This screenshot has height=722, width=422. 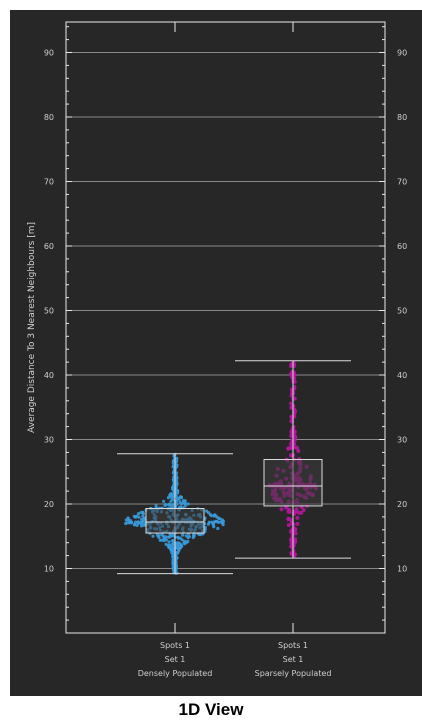 I want to click on y-tick-label-left: 40, so click(x=49, y=375).